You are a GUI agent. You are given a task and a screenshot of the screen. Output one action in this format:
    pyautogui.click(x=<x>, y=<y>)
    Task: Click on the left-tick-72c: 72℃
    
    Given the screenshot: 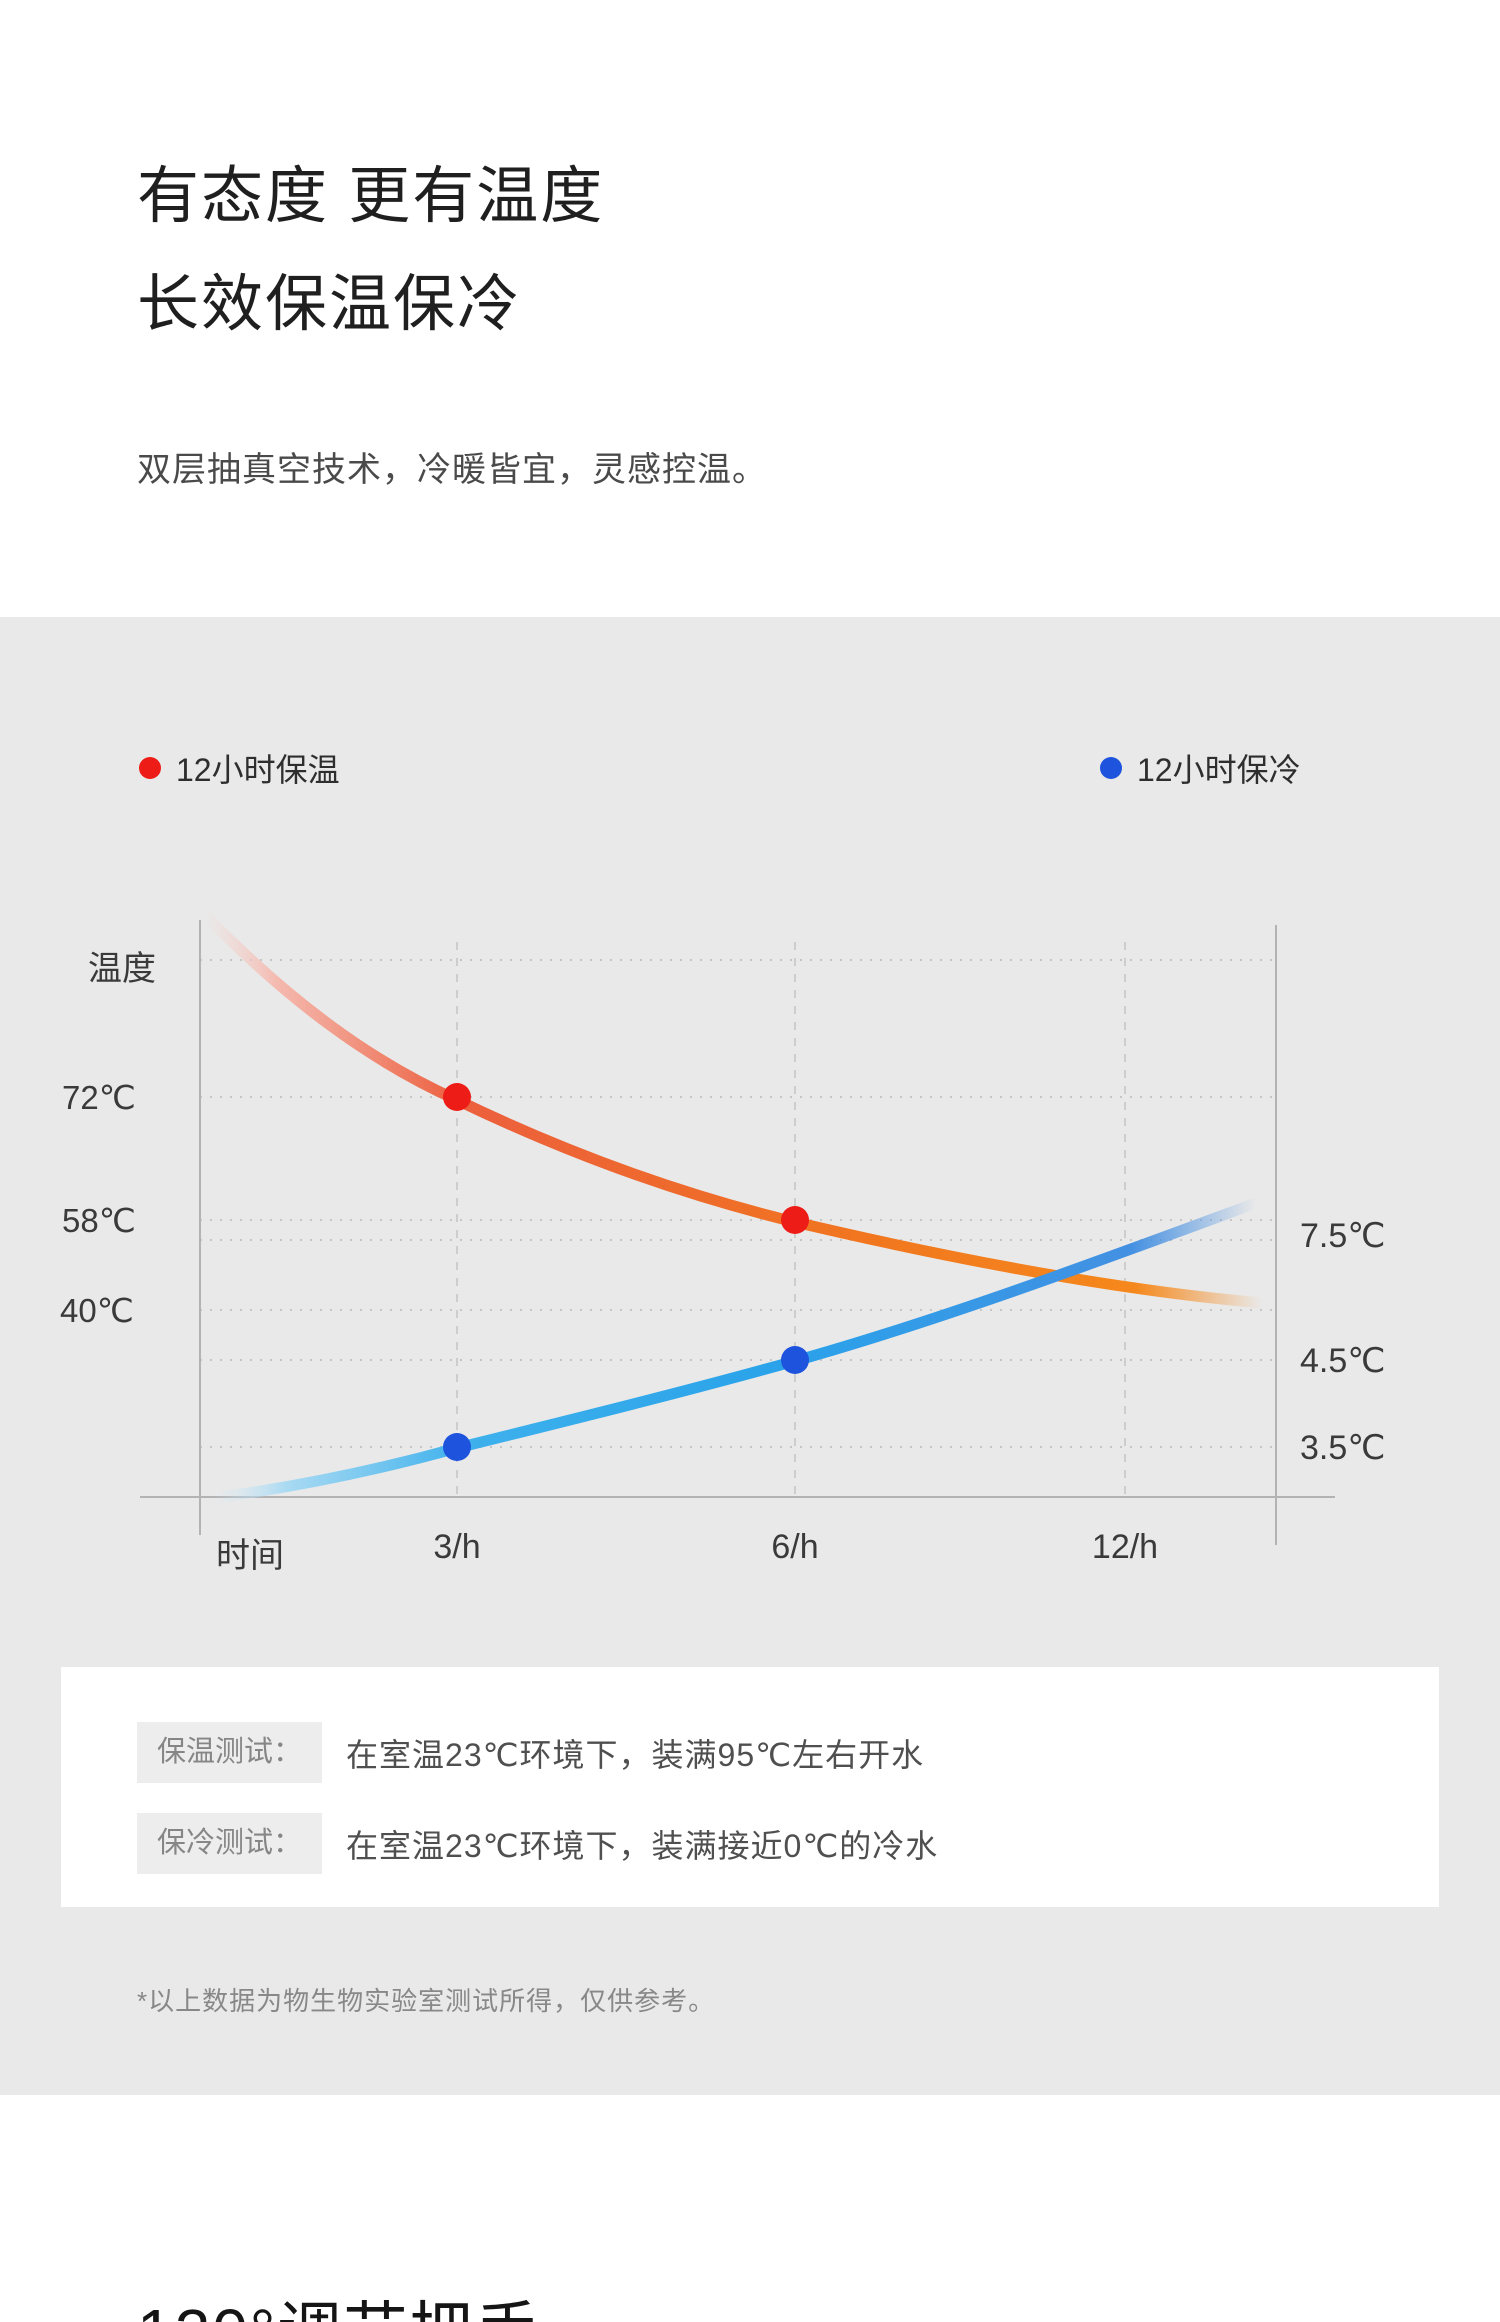 What is the action you would take?
    pyautogui.click(x=99, y=1097)
    